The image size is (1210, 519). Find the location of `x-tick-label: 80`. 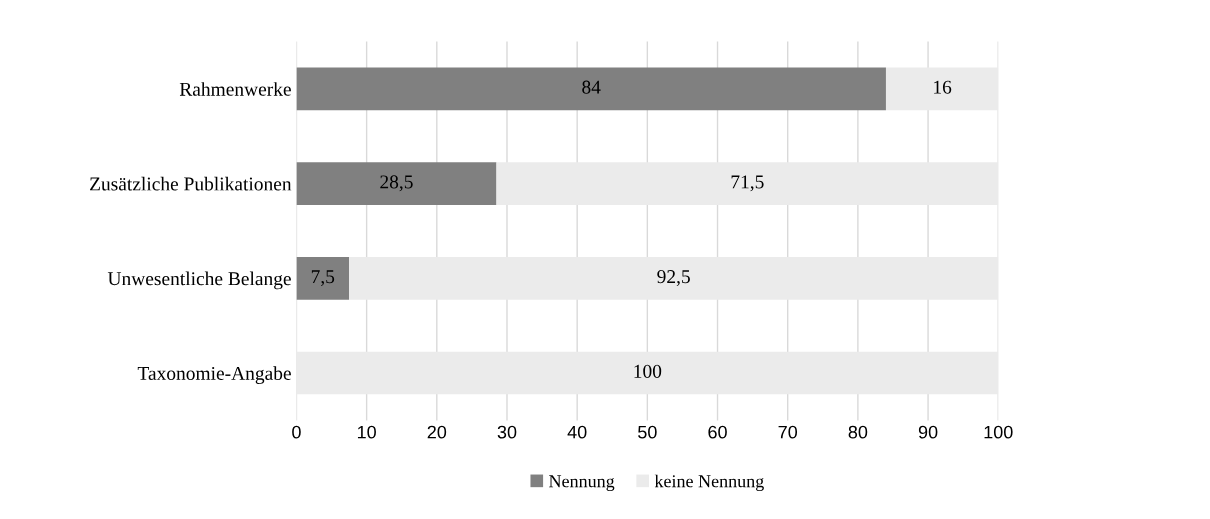

x-tick-label: 80 is located at coordinates (858, 432).